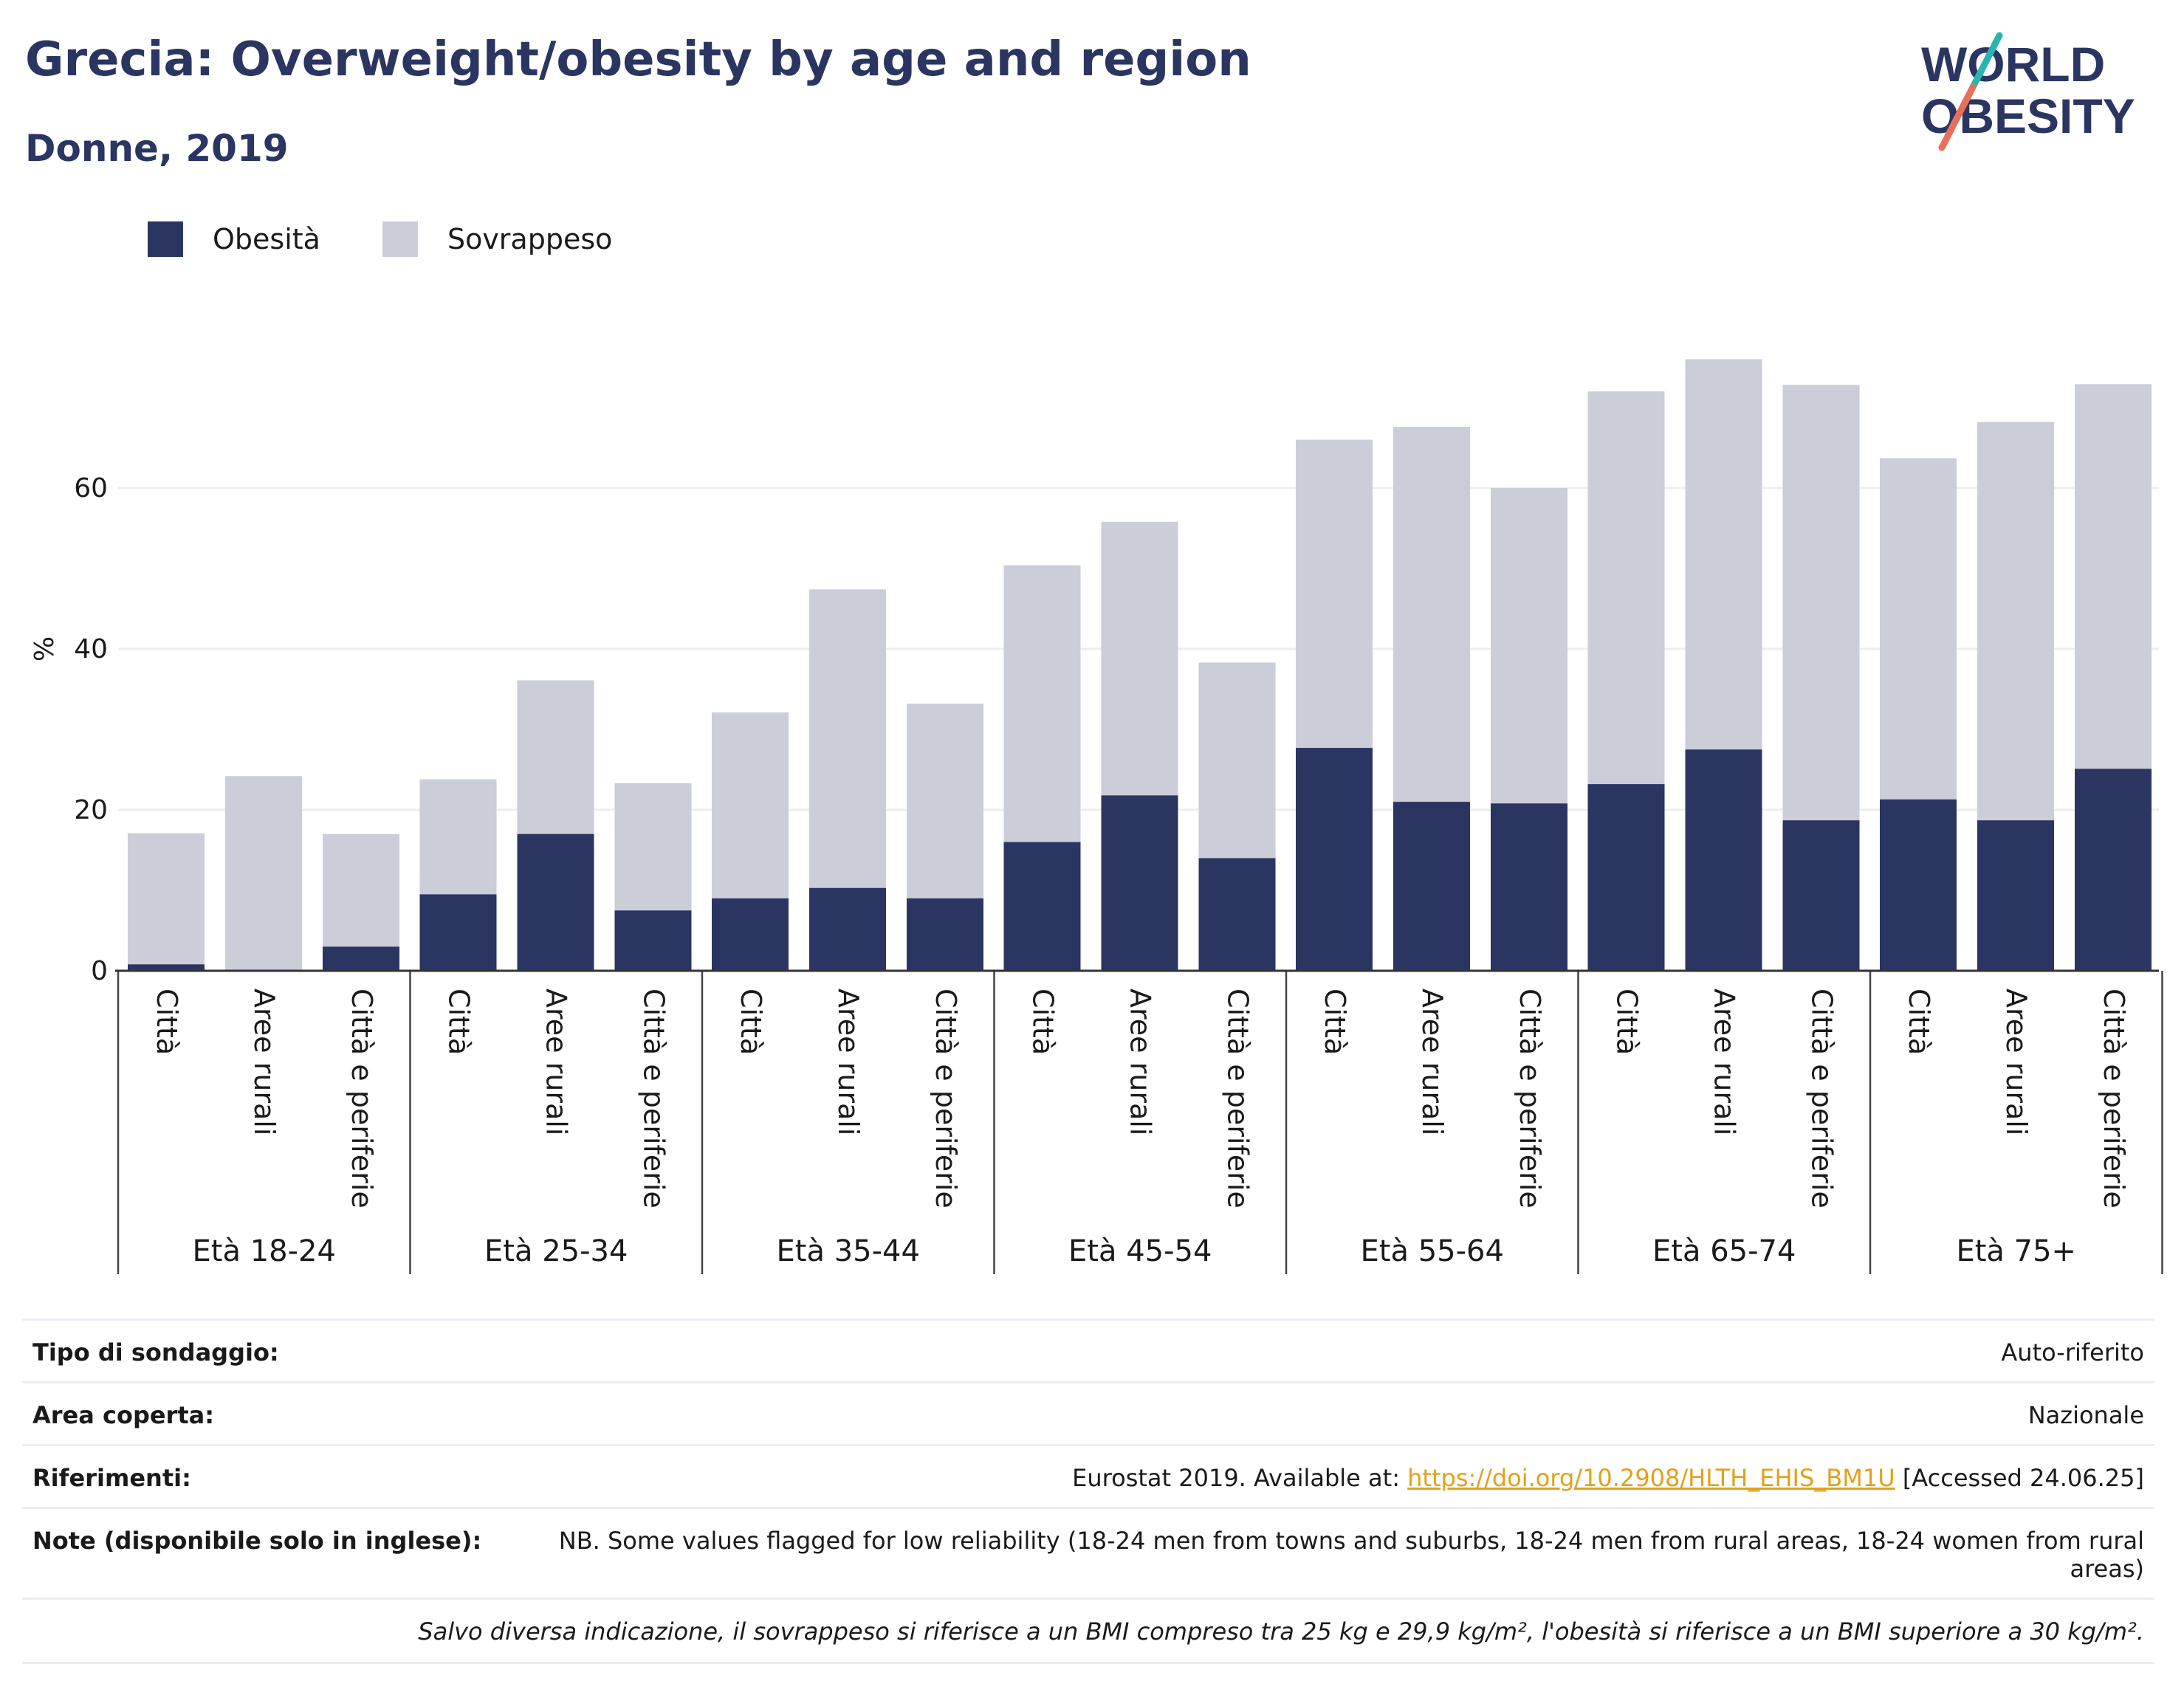 This screenshot has height=1695, width=2184. What do you see at coordinates (530, 239) in the screenshot?
I see `legend-label-overweight: Sovrappeso` at bounding box center [530, 239].